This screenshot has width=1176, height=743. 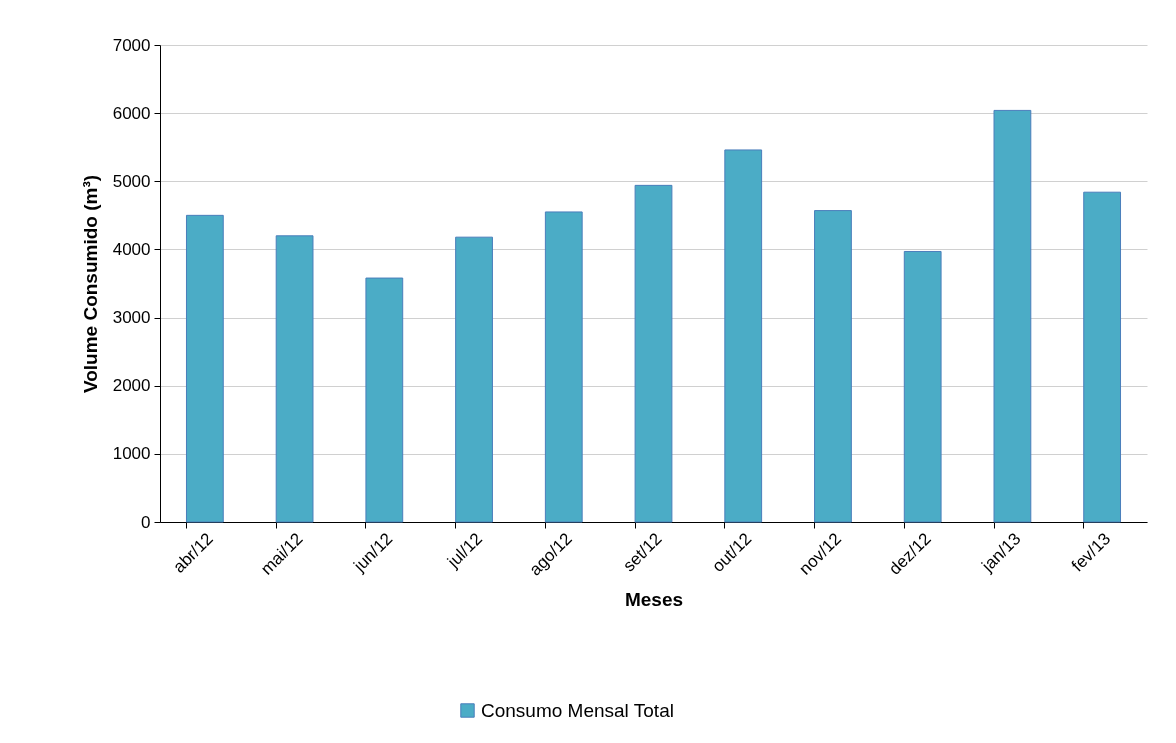 What do you see at coordinates (131, 386) in the screenshot?
I see `y-tick-label: 2000` at bounding box center [131, 386].